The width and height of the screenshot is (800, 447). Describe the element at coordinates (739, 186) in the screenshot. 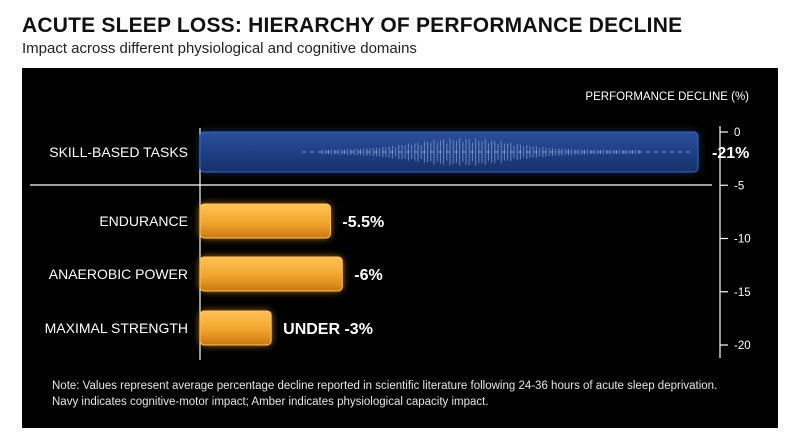

I see `axis-tick-label: -5` at that location.